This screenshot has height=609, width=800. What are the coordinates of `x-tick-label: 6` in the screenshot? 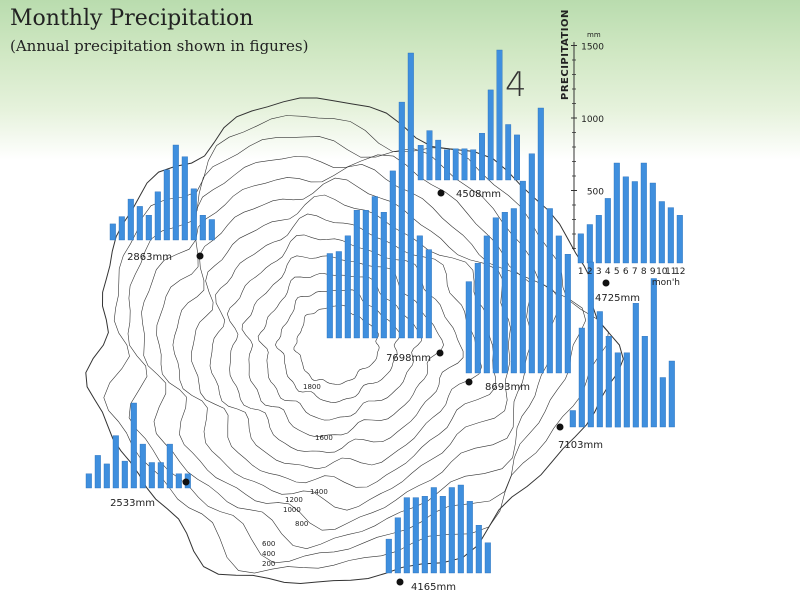 It's located at (626, 272).